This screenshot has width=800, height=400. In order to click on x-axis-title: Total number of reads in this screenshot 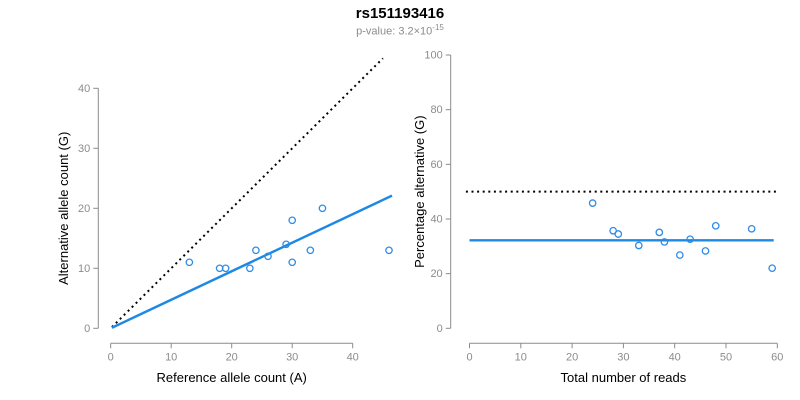, I will do `click(624, 377)`.